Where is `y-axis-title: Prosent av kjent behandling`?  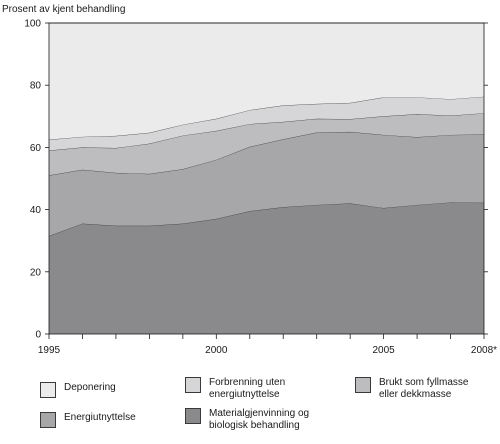 y-axis-title: Prosent av kjent behandling is located at coordinates (63, 9).